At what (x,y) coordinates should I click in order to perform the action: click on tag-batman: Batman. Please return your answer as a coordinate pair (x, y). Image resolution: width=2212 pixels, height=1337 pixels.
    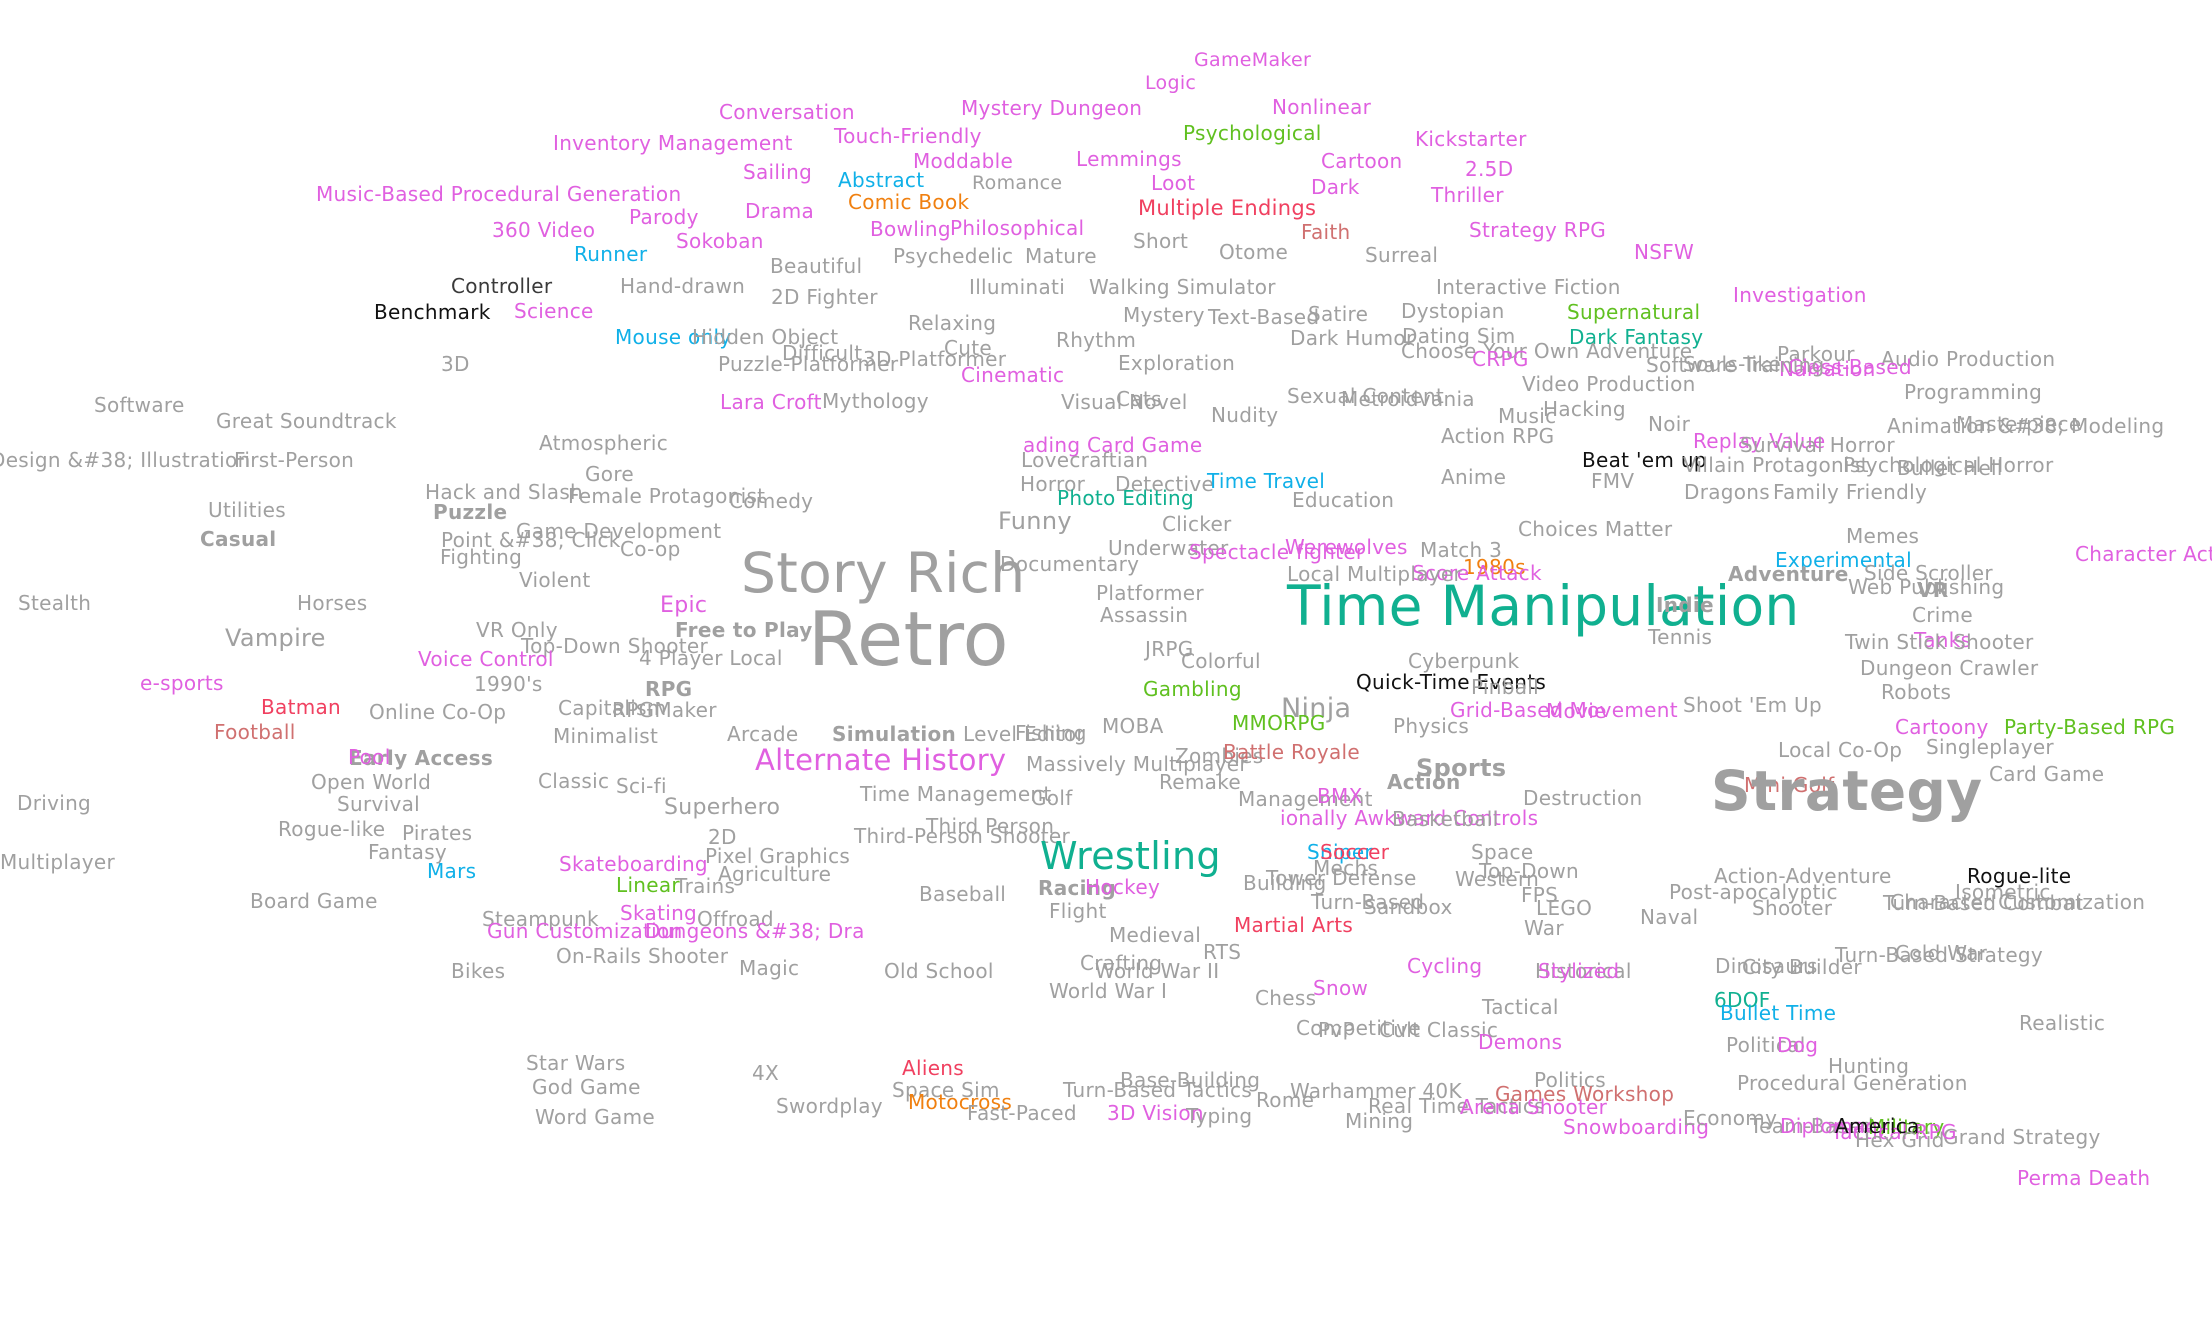
    Looking at the image, I should click on (301, 707).